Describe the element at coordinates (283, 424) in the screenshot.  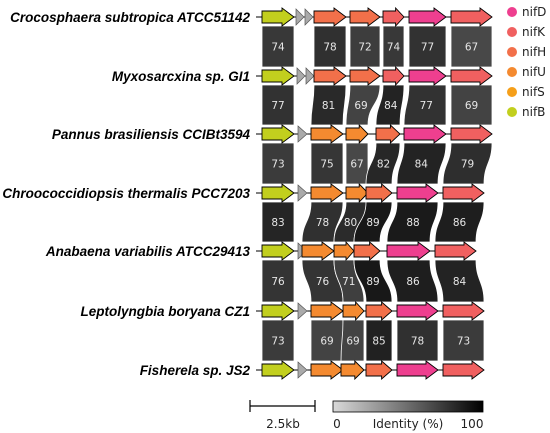
I see `scale-bar-label: 2.5kb` at that location.